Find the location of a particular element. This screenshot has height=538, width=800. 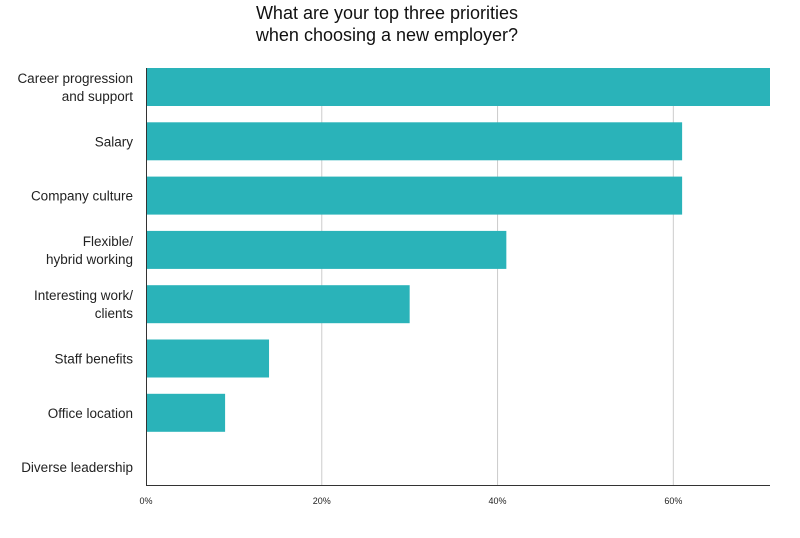

category-label-1-0: Salary is located at coordinates (114, 141).